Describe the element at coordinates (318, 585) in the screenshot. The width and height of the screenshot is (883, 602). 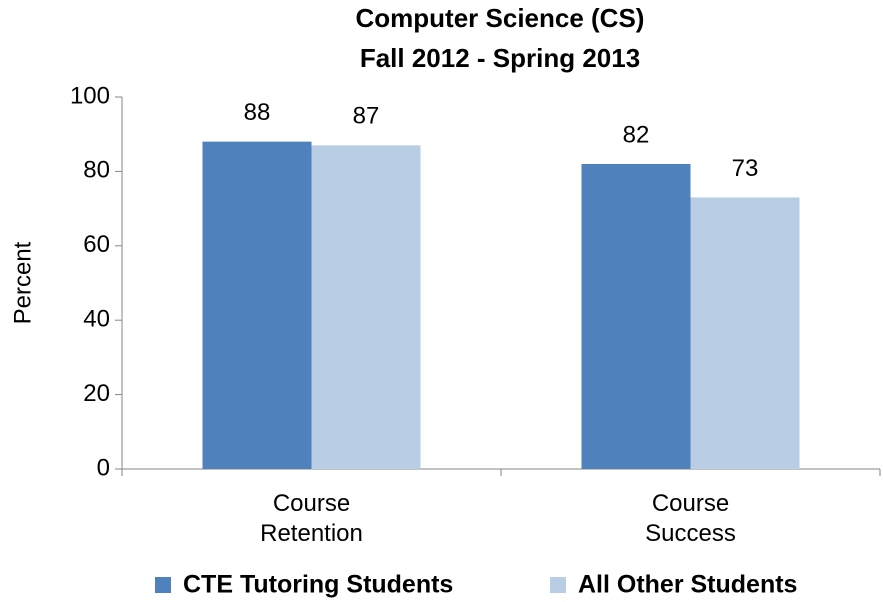
I see `legend-label: CTE Tutoring Students` at that location.